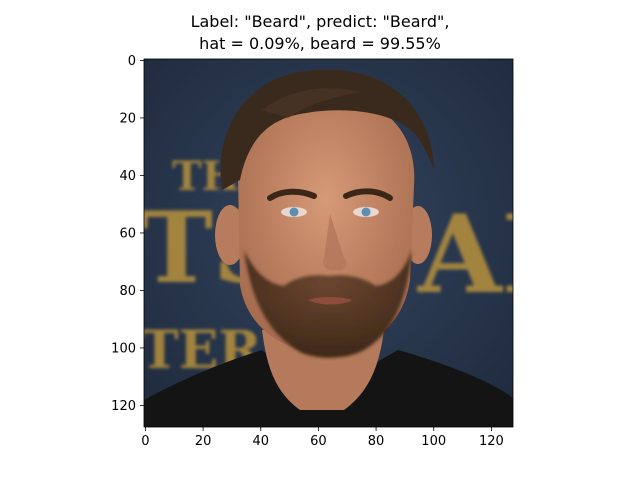 The image size is (640, 480). I want to click on y-tick-label: 0, so click(132, 61).